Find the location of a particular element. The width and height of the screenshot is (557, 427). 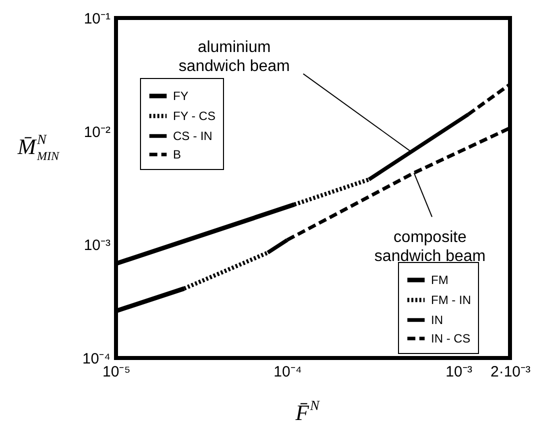

legend-label: IN - CS is located at coordinates (450, 339).